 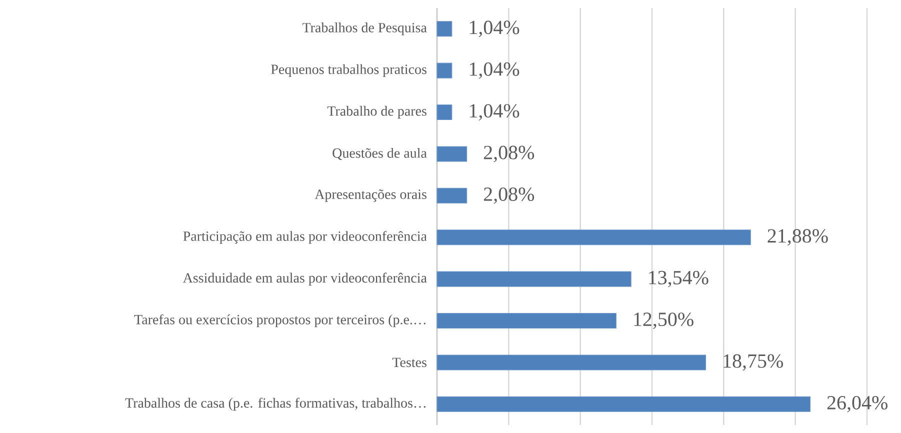 I want to click on y-tick-label: Assiduidade em aulas por videoconferência, so click(x=304, y=279).